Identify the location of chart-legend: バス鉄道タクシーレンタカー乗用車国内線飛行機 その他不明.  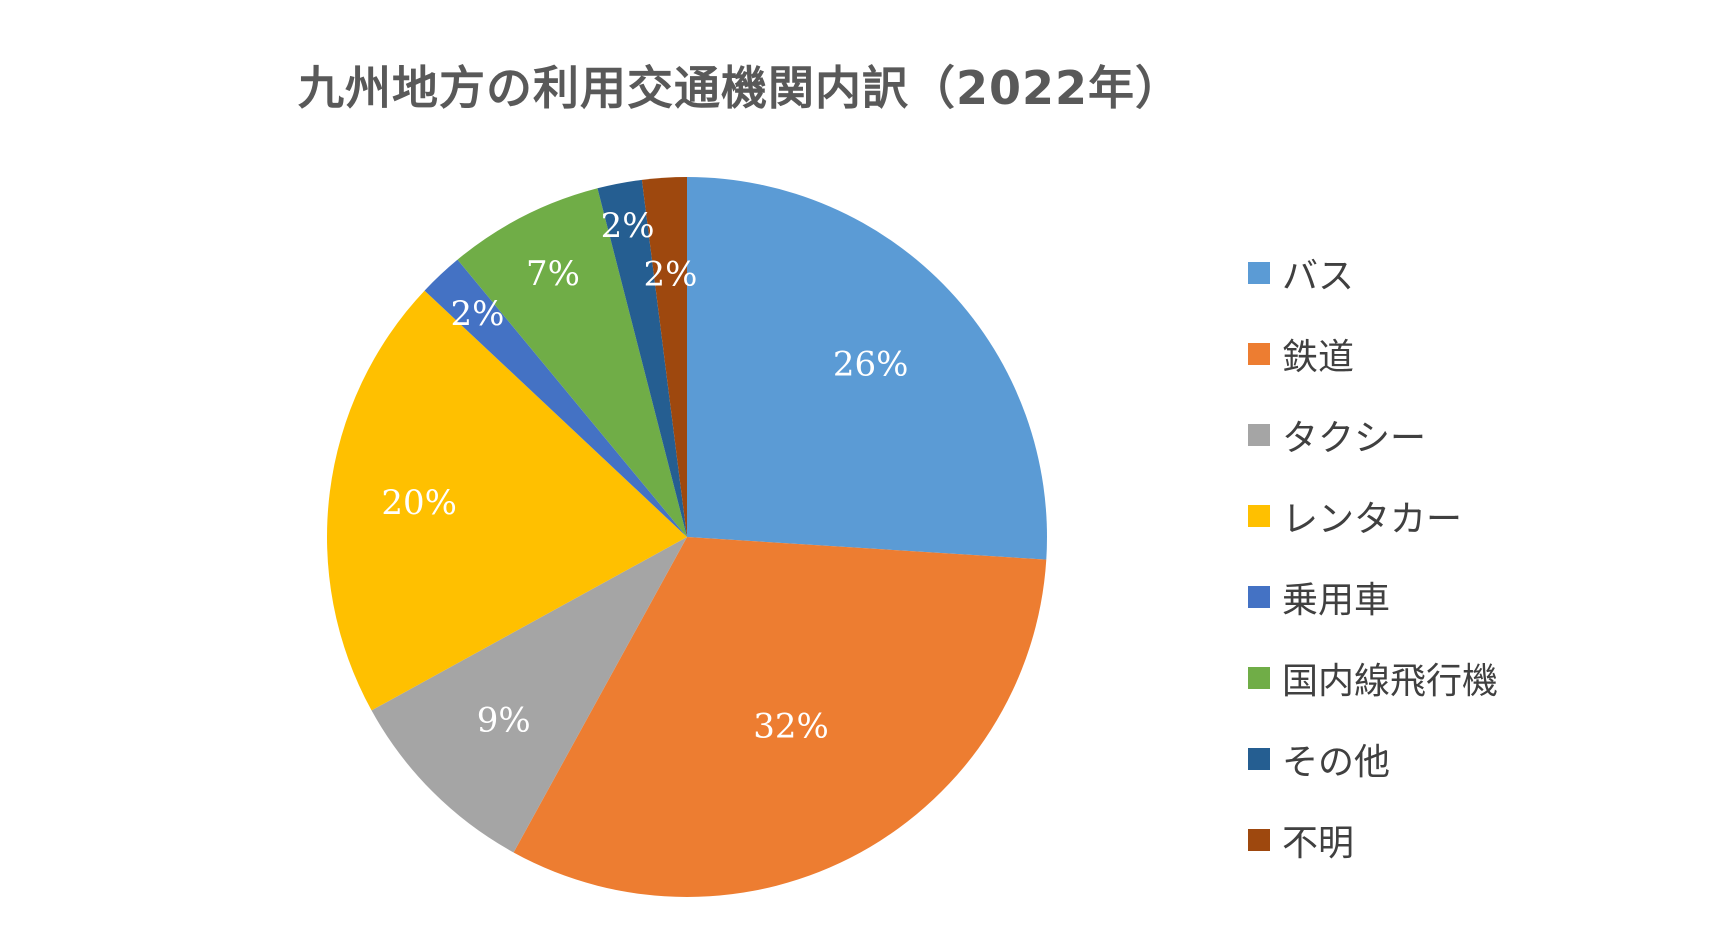
(1373, 556).